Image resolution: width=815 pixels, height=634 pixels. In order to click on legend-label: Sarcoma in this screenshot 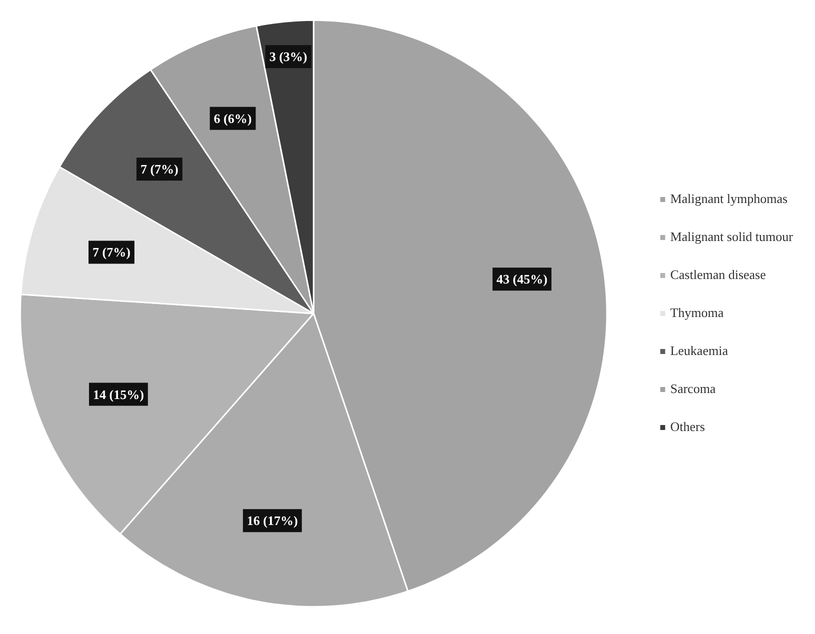, I will do `click(693, 389)`.